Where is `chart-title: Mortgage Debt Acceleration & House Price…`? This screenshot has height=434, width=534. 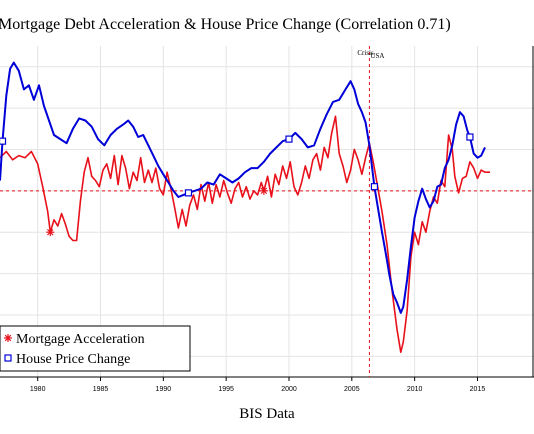
chart-title: Mortgage Debt Acceleration & House Price… is located at coordinates (225, 24).